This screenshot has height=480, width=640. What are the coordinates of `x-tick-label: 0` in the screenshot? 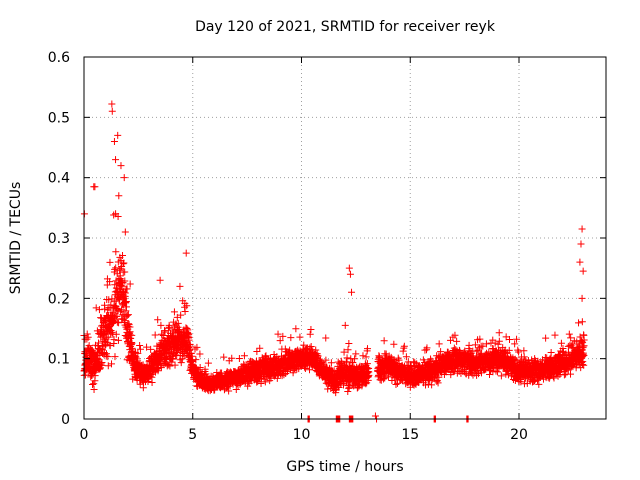 It's located at (84, 435).